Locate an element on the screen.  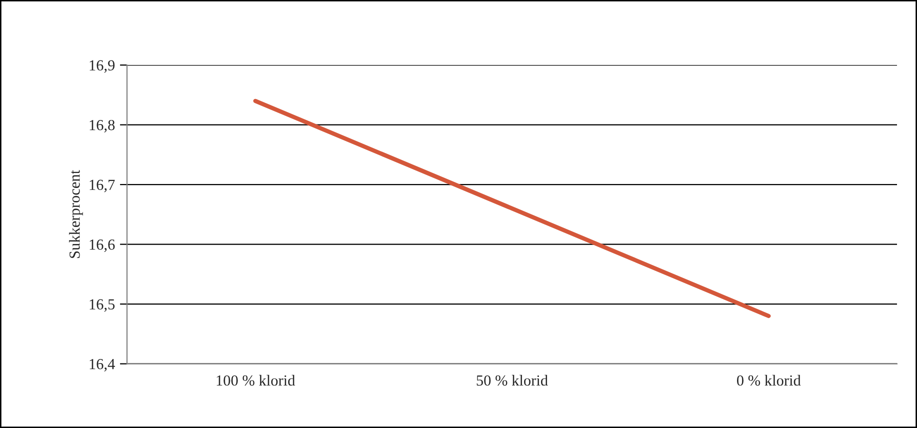
y-tick-label: 16,6 is located at coordinates (102, 245).